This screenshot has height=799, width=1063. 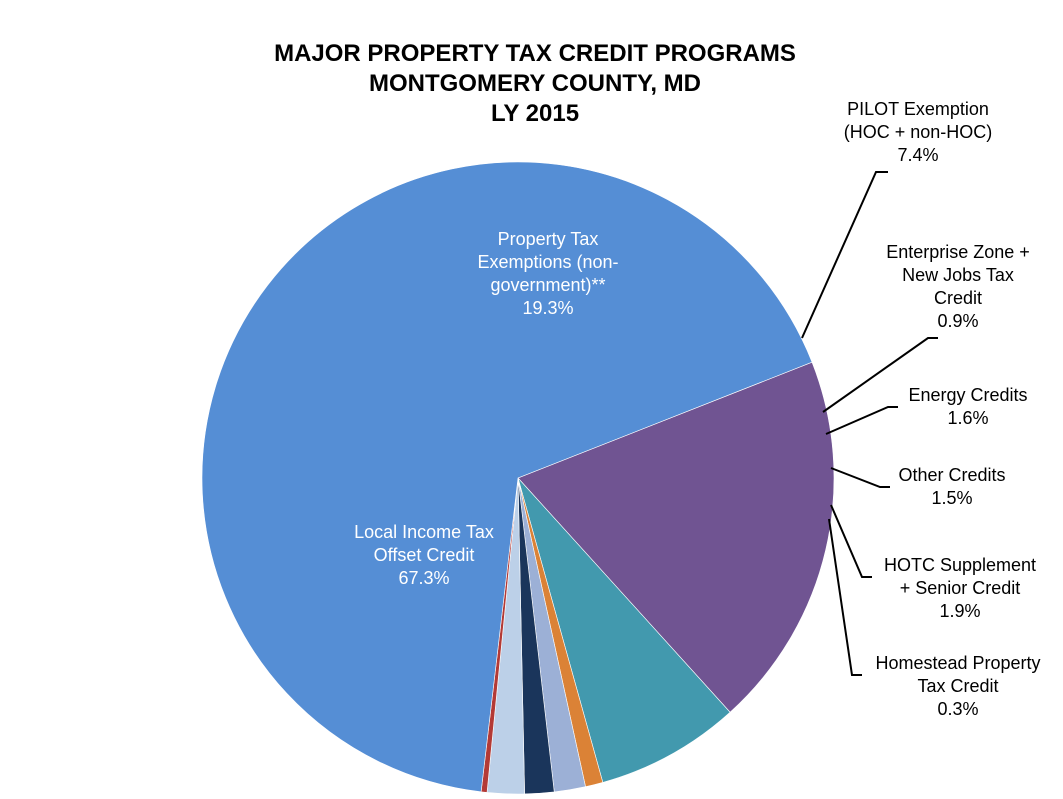 What do you see at coordinates (957, 321) in the screenshot?
I see `slice-percent-label: 0.9%` at bounding box center [957, 321].